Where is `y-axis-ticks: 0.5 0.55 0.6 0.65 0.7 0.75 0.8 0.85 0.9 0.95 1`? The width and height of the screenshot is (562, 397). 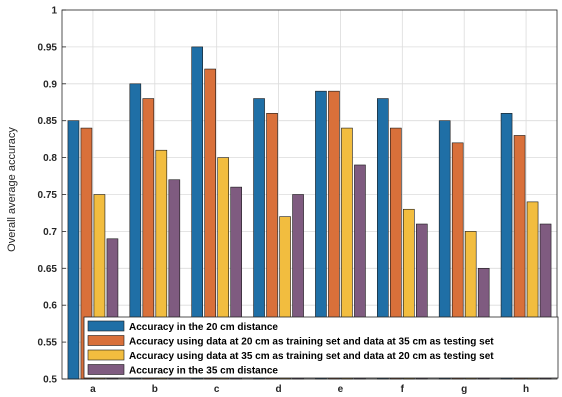 y-axis-ticks: 0.5 0.55 0.6 0.65 0.7 0.75 0.8 0.85 0.9 0.95 1 is located at coordinates (52, 196).